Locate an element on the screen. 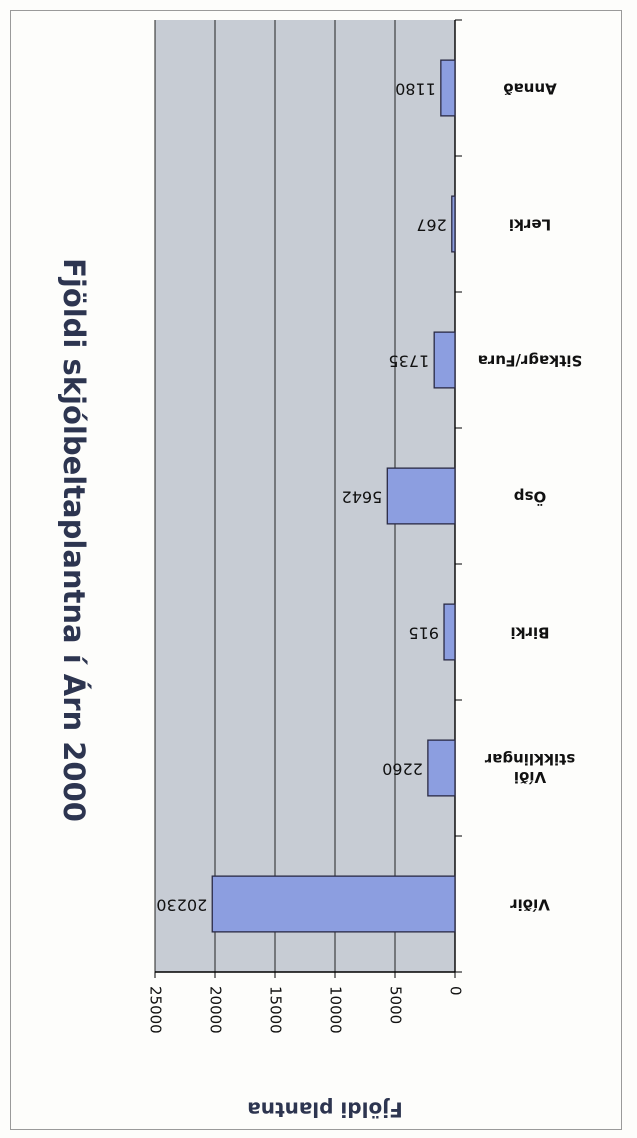  chart-title: Fjöldi skjólbeltaplantna í Árn 2000 is located at coordinates (74, 540).